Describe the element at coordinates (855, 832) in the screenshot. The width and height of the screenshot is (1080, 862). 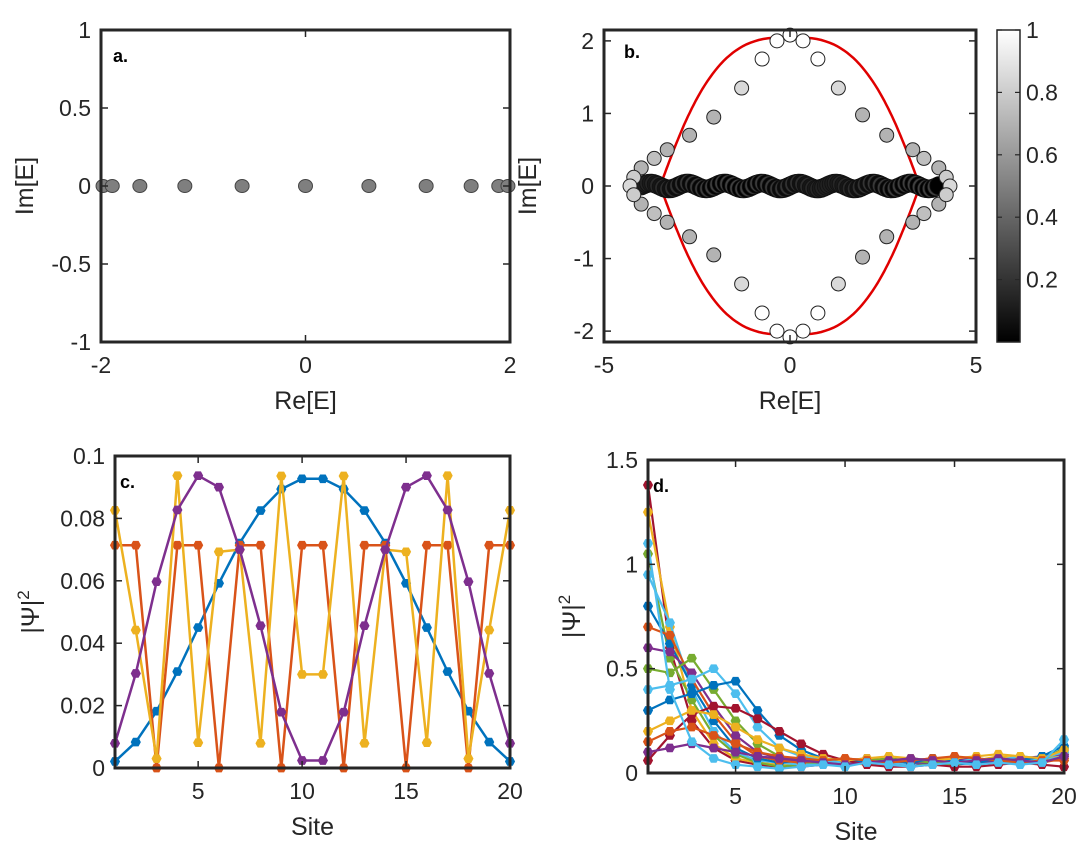
I see `x-axis-label: Site` at that location.